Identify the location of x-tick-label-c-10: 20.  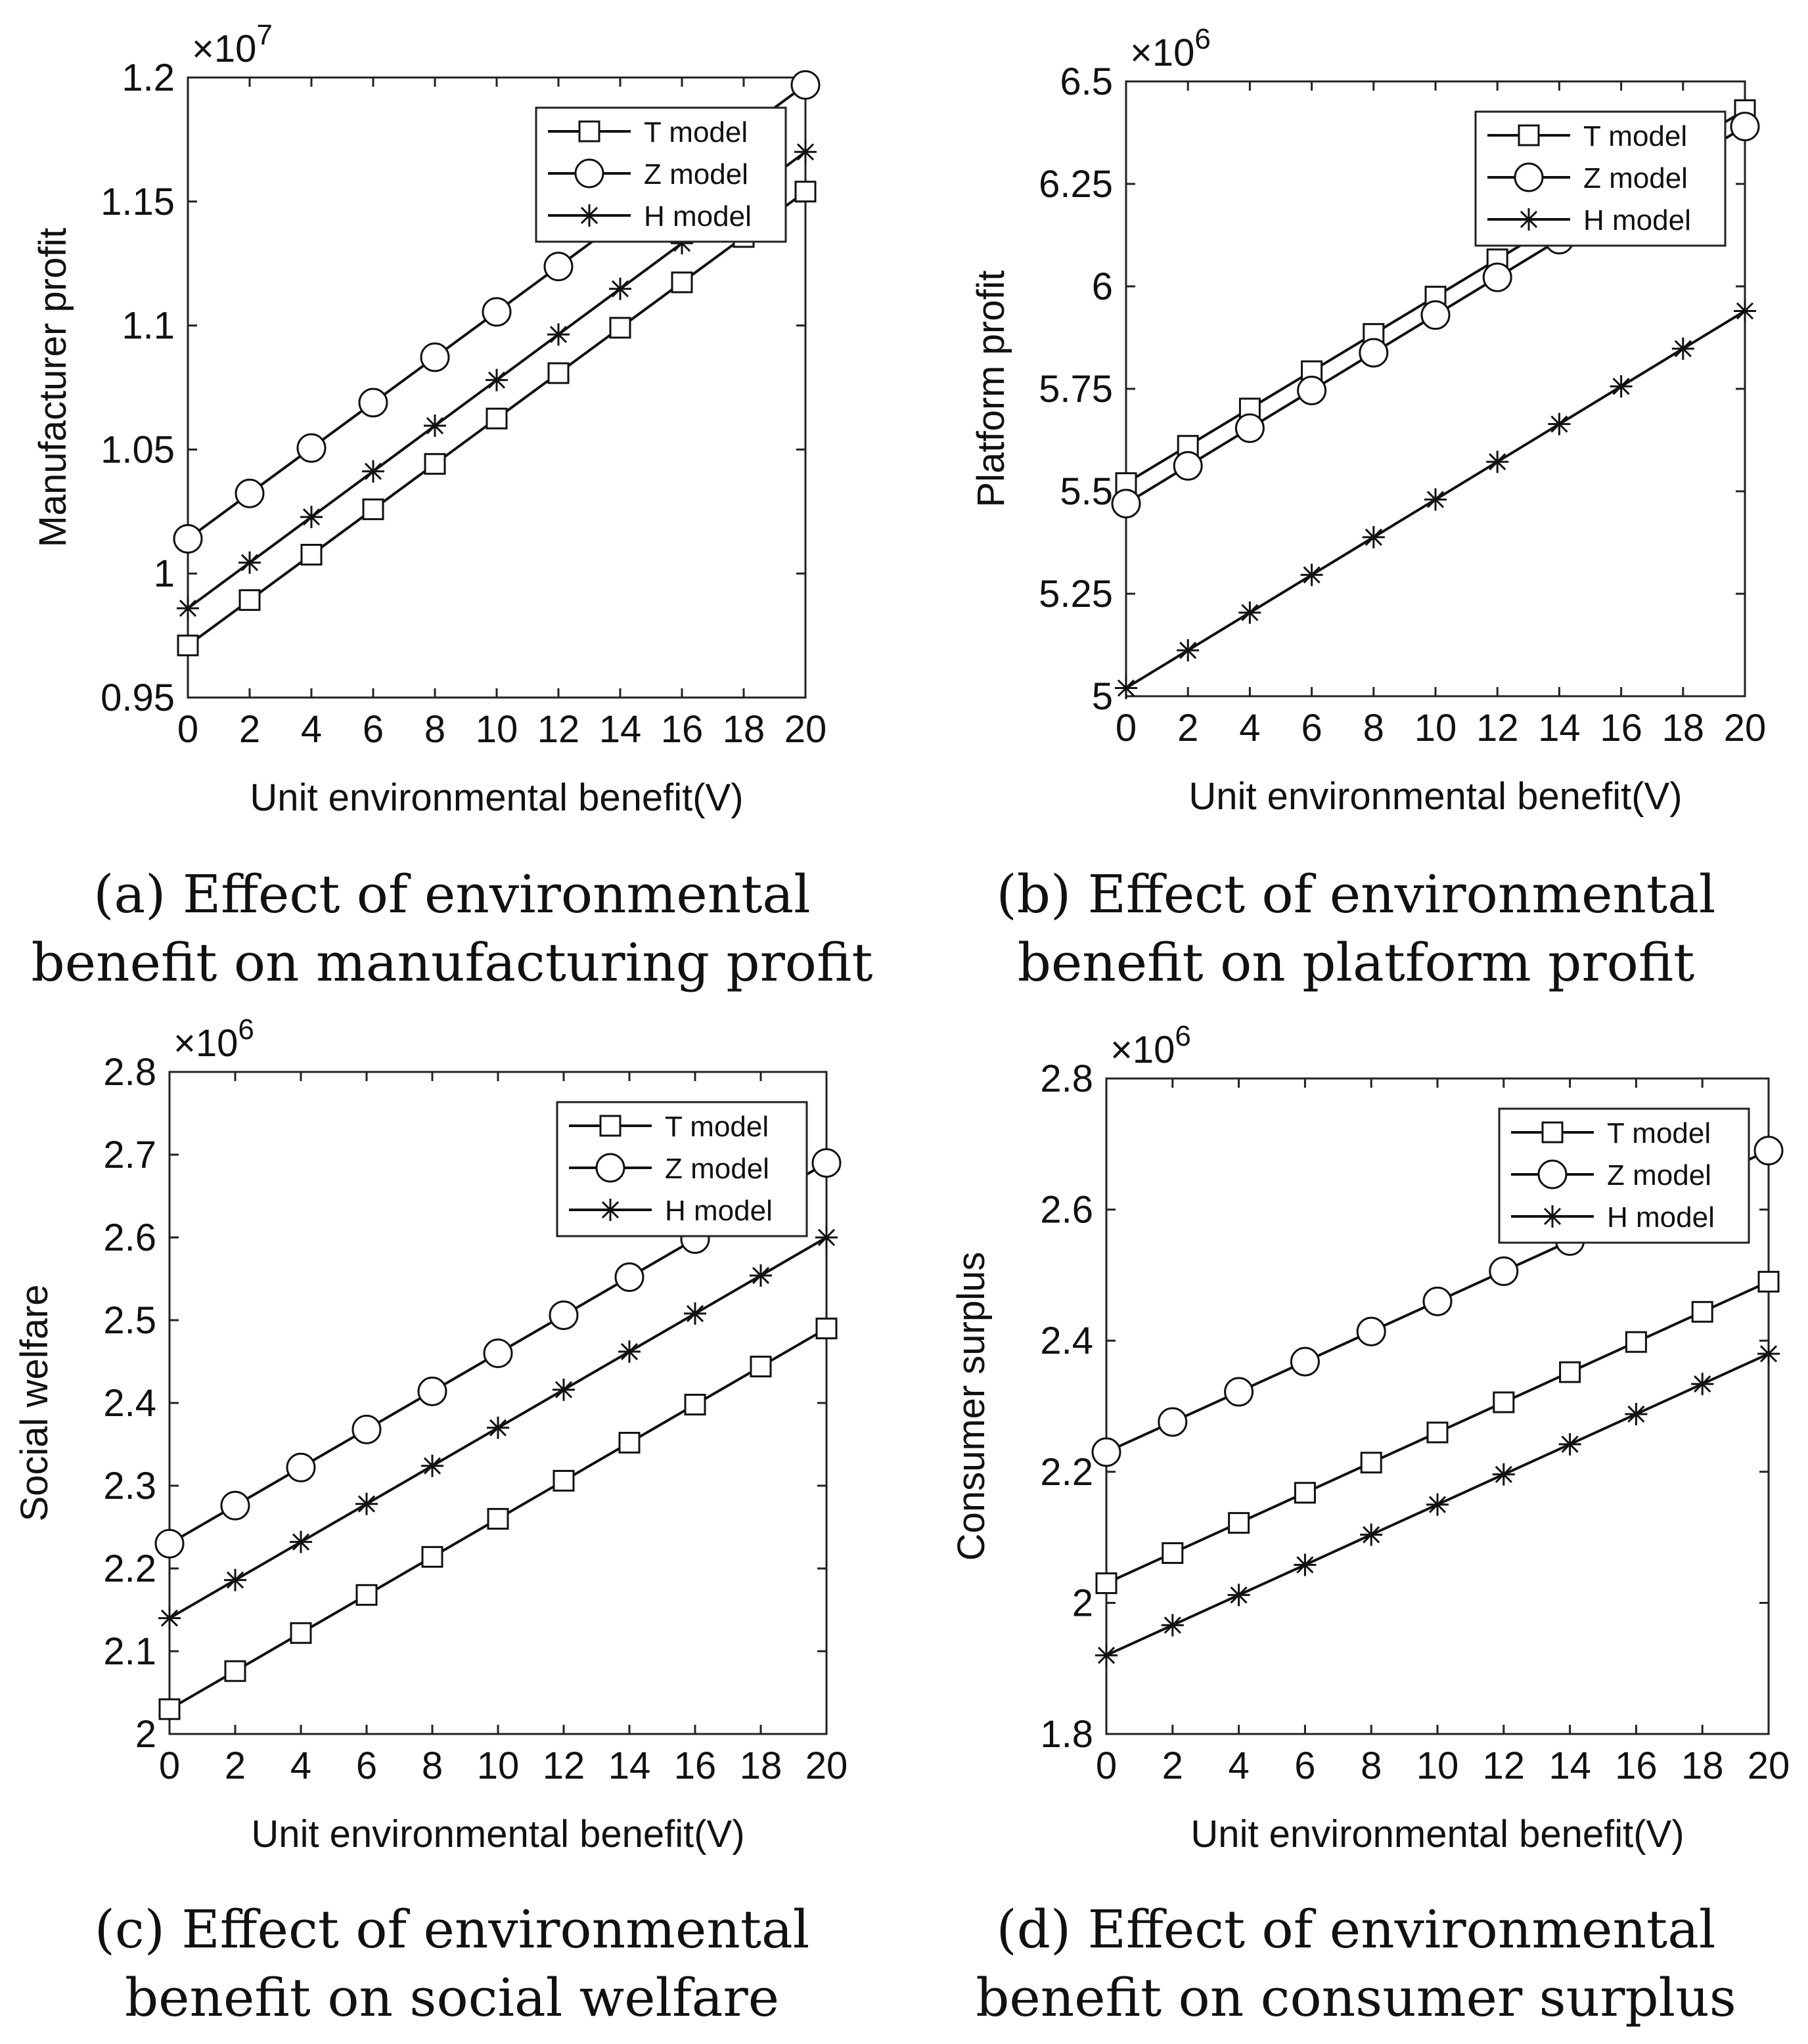
(826, 1766).